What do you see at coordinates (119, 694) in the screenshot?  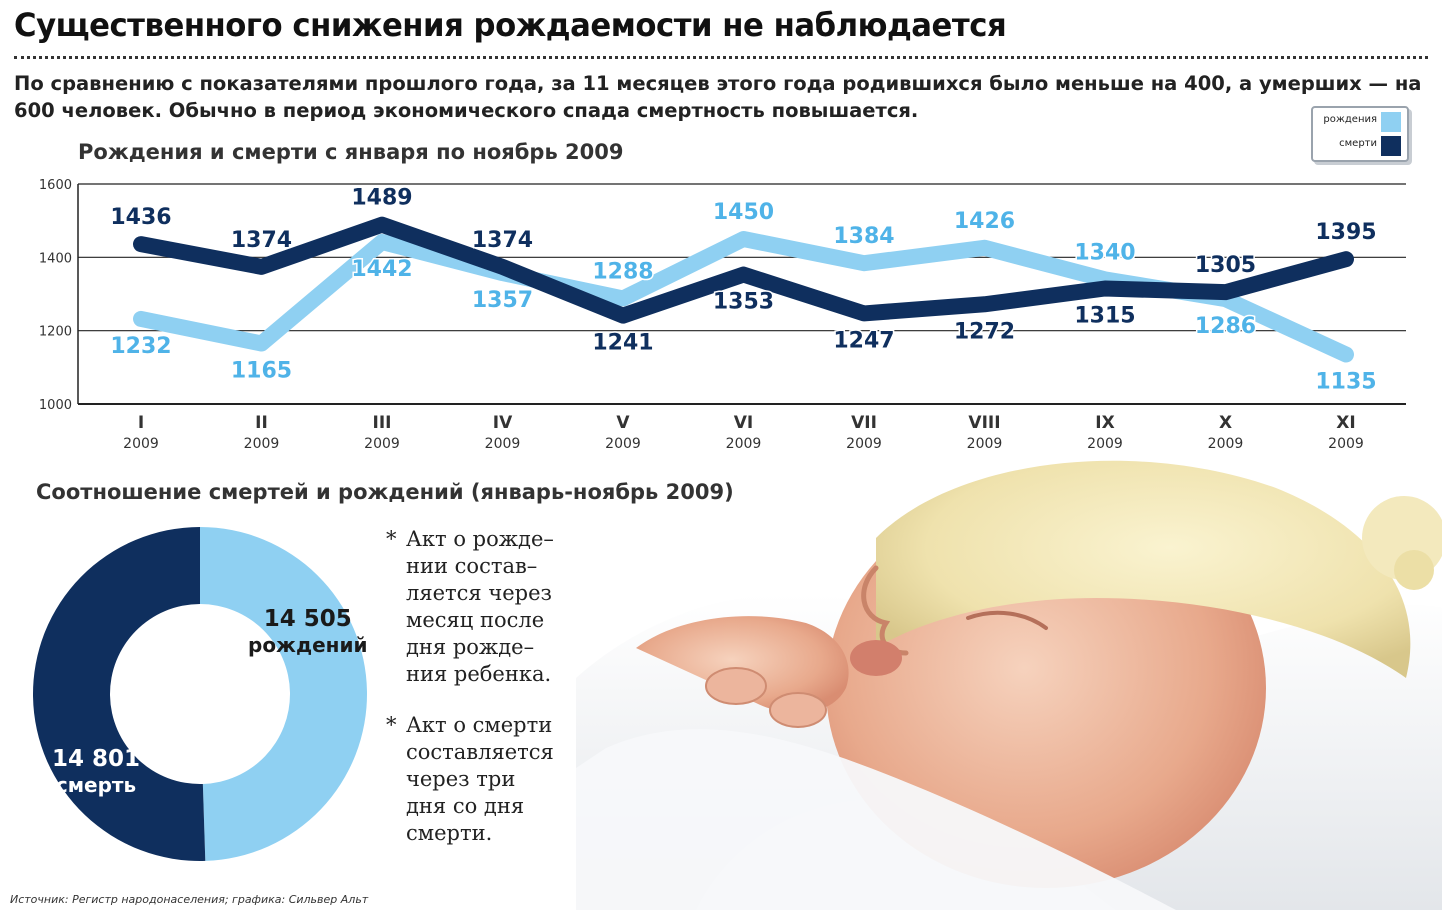 I see `donut-slice-deaths` at bounding box center [119, 694].